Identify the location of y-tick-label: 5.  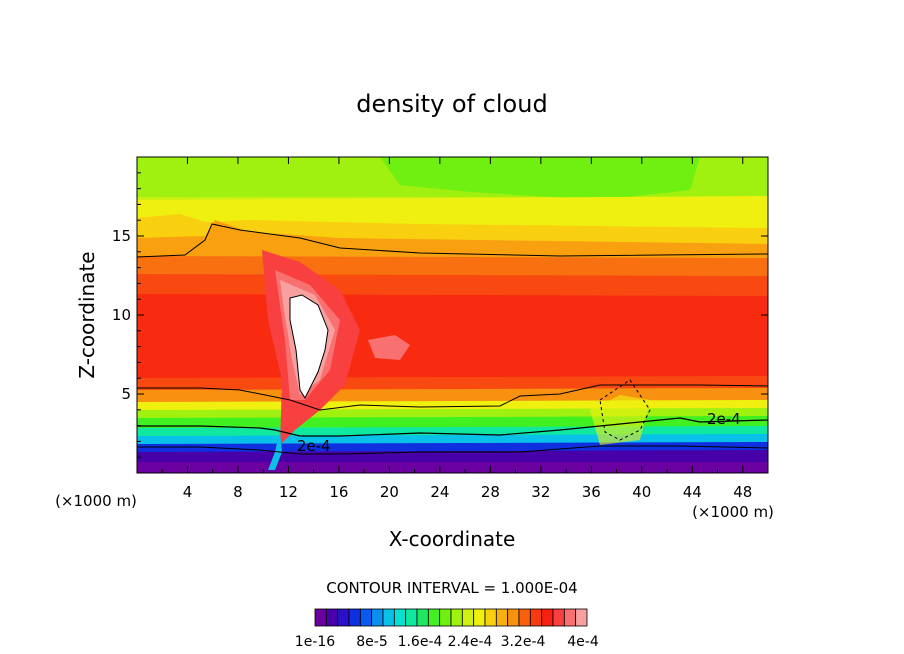
(126, 394).